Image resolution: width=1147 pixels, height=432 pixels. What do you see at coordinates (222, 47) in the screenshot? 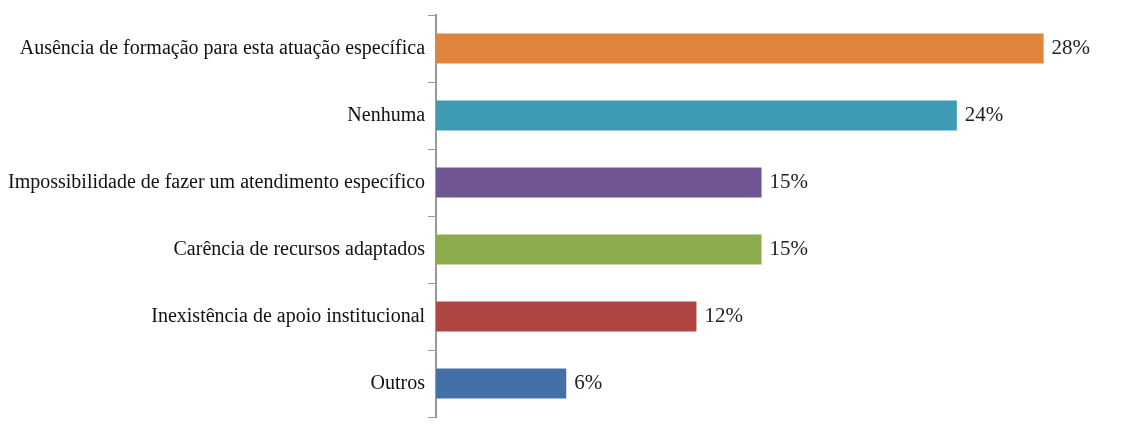
I see `y-tick-label: Ausência de formação para esta atuação específica` at bounding box center [222, 47].